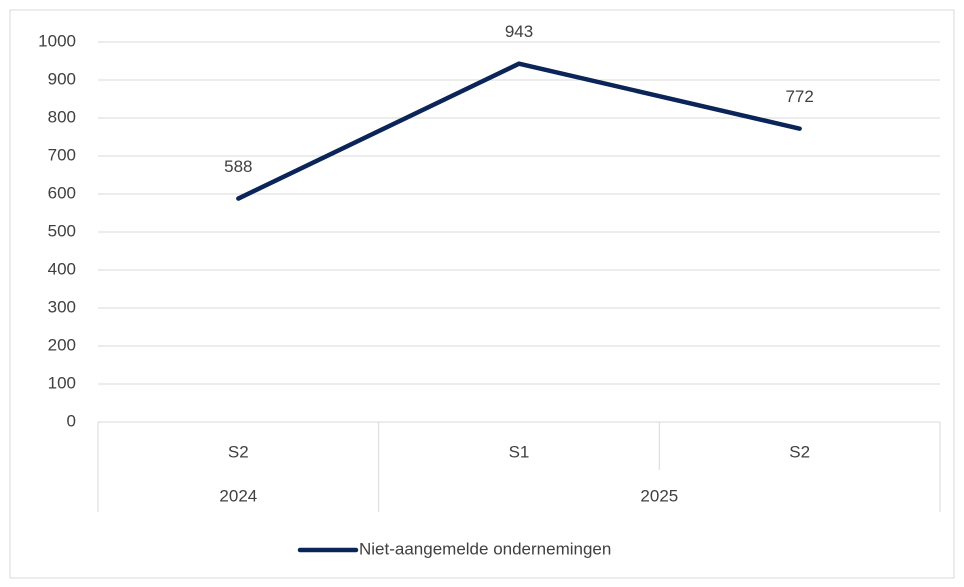  Describe the element at coordinates (62, 382) in the screenshot. I see `y-tick-label: 100` at that location.